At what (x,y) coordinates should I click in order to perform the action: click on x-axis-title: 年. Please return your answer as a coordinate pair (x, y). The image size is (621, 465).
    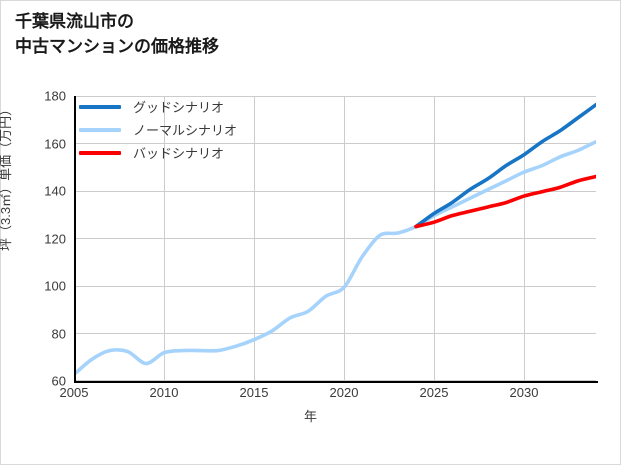
    Looking at the image, I should click on (310, 416).